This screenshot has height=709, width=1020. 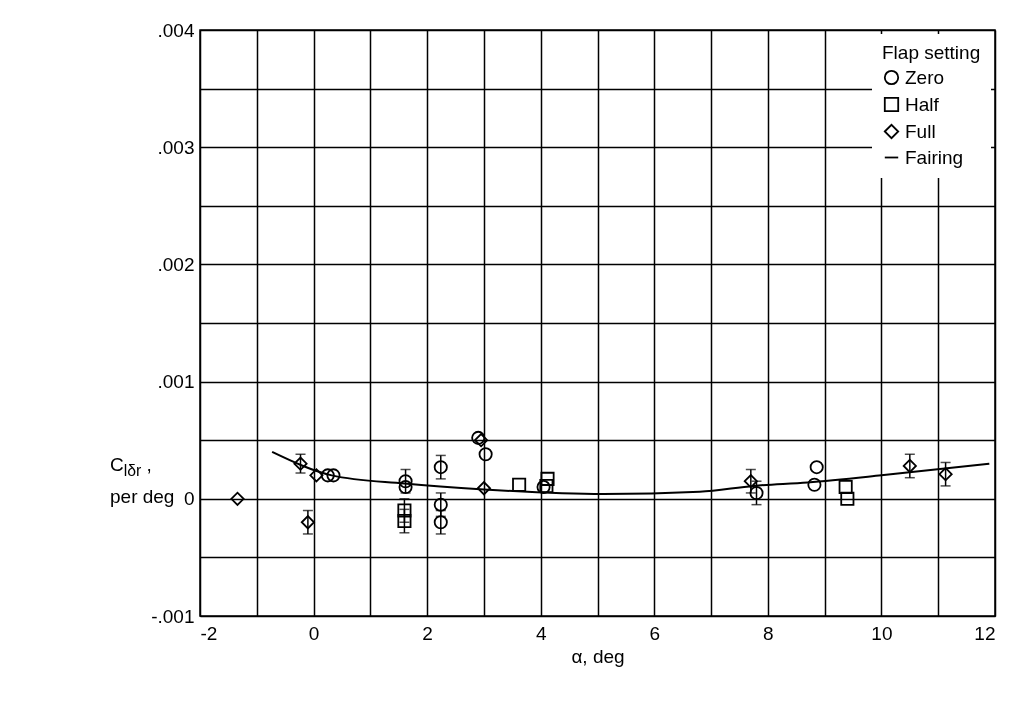 What do you see at coordinates (925, 77) in the screenshot?
I see `legend-label: Zero` at bounding box center [925, 77].